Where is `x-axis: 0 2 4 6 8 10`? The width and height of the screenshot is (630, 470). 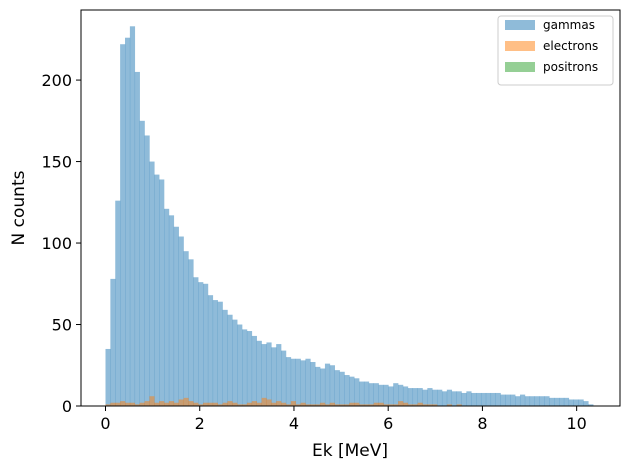 x-axis: 0 2 4 6 8 10 is located at coordinates (343, 419).